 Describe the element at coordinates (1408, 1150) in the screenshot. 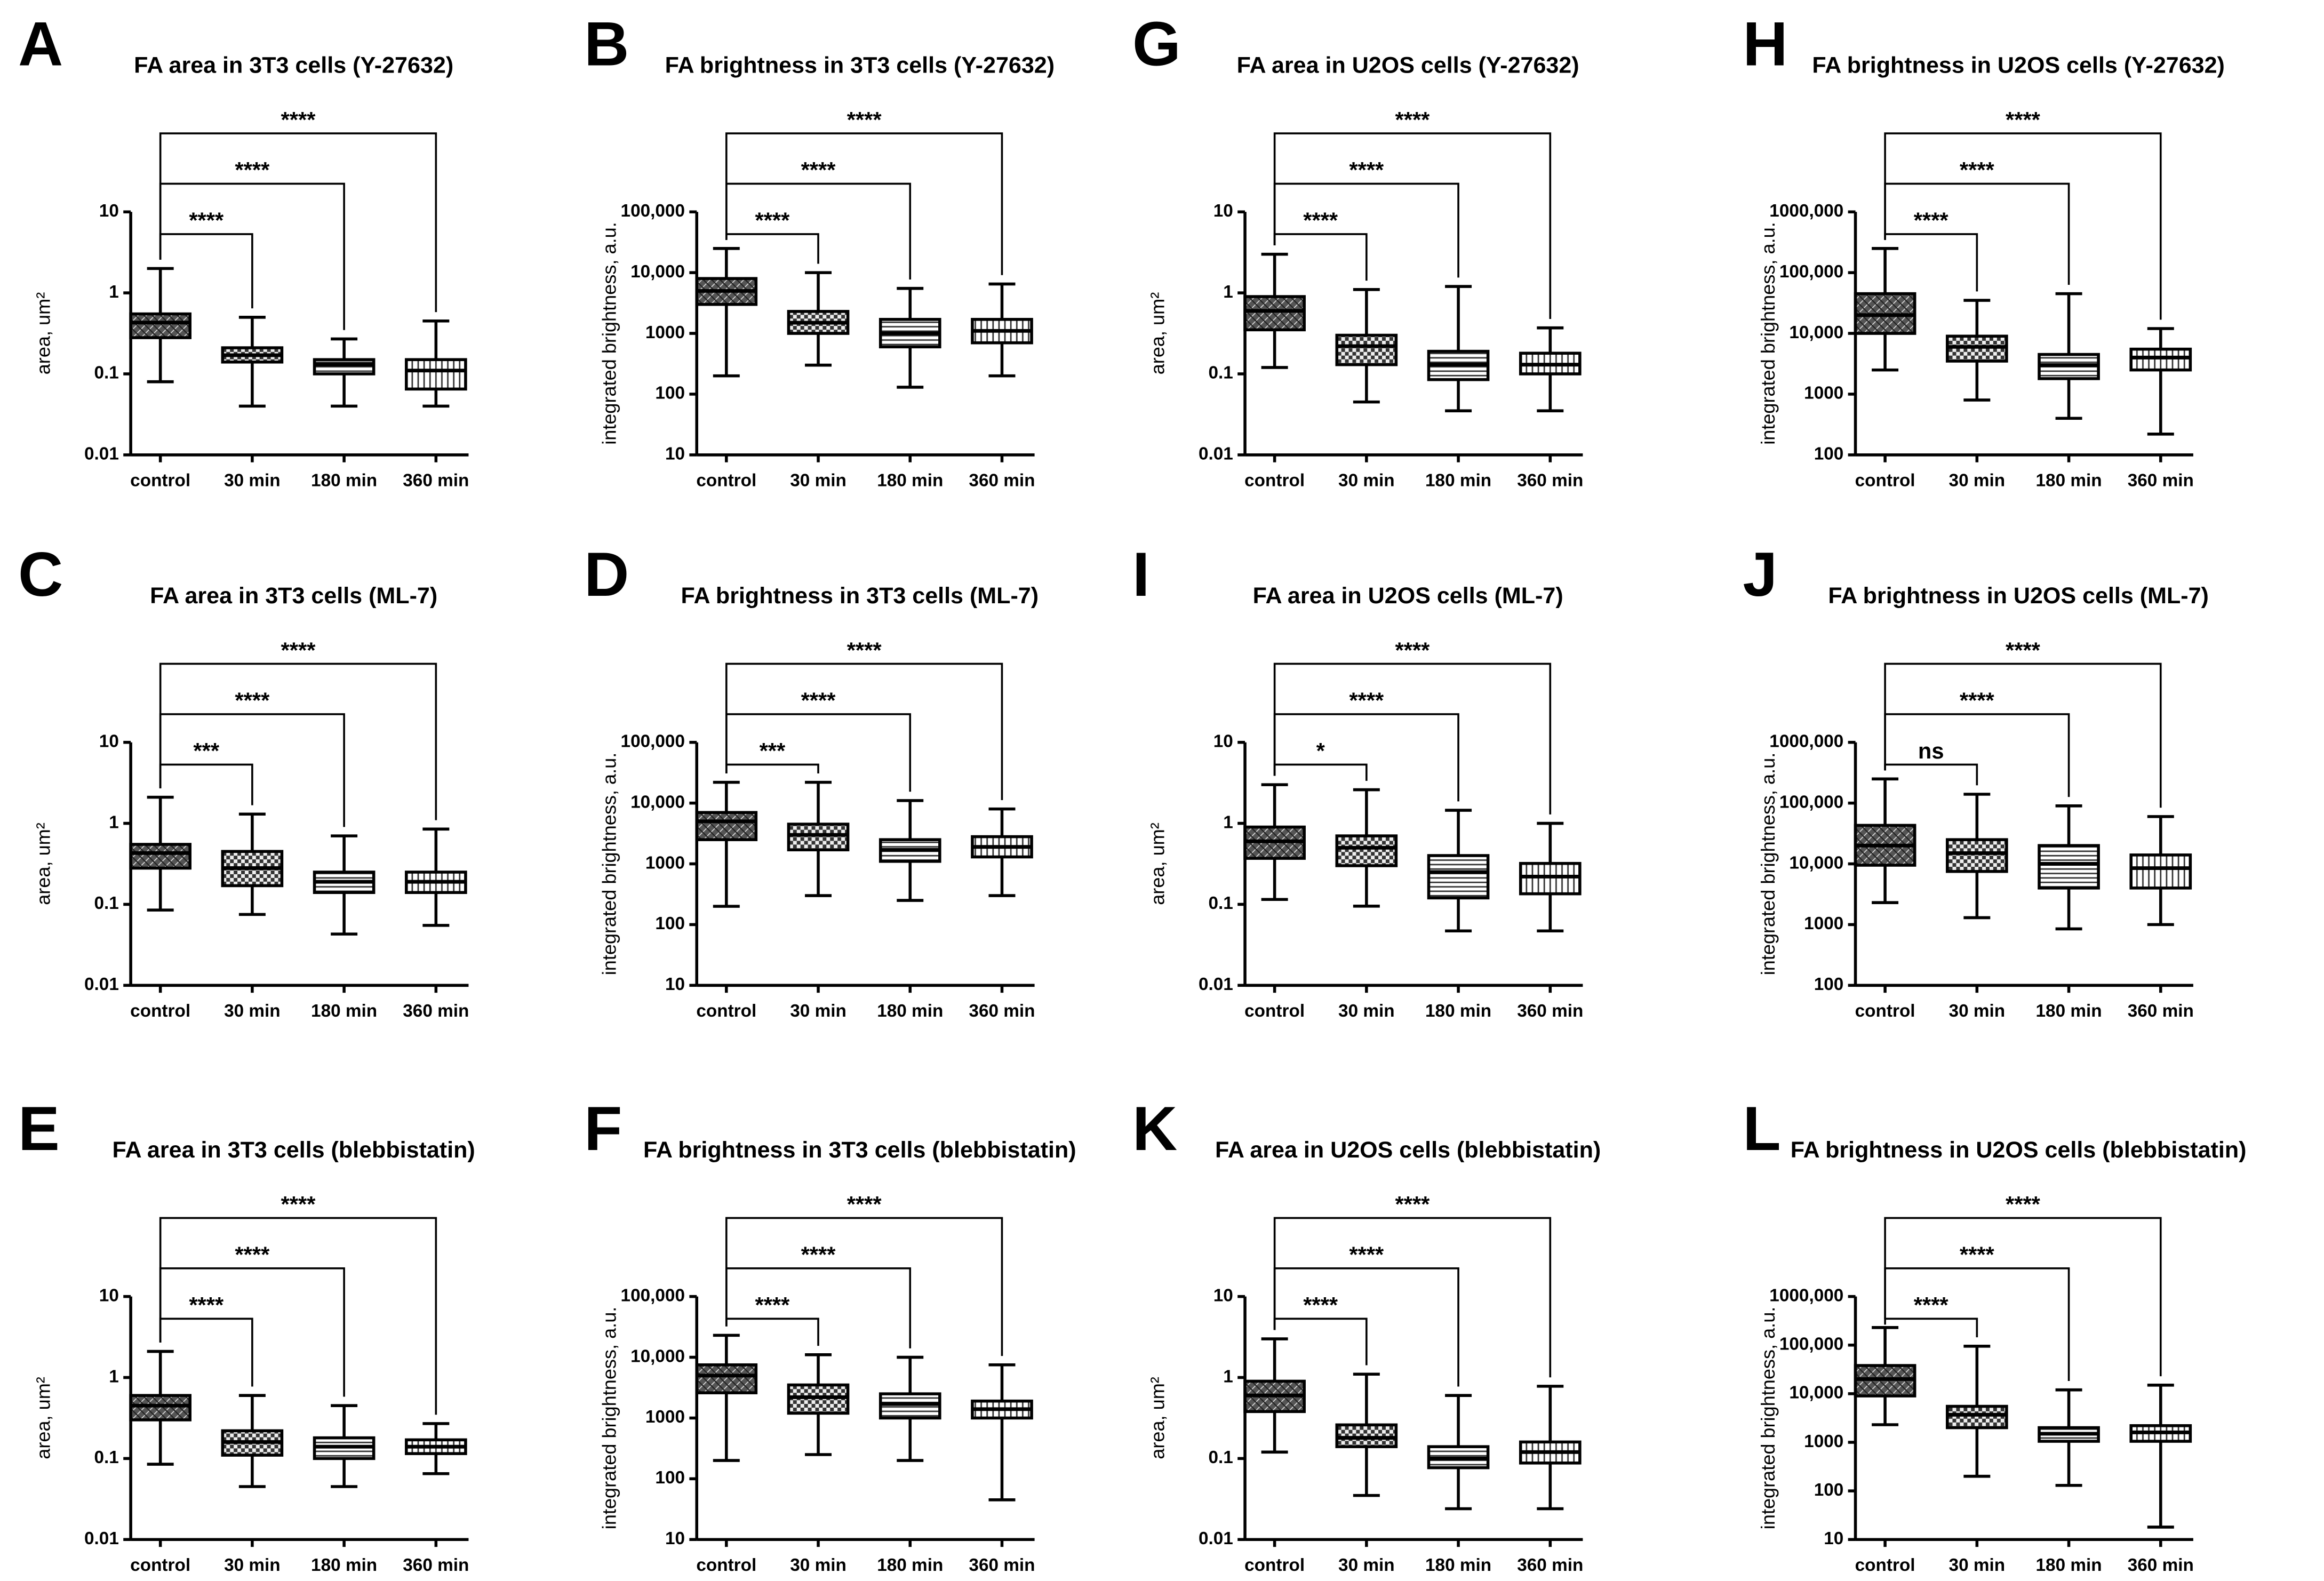

I see `chart-title: FA area in U2OS cells (blebbistatin)` at that location.